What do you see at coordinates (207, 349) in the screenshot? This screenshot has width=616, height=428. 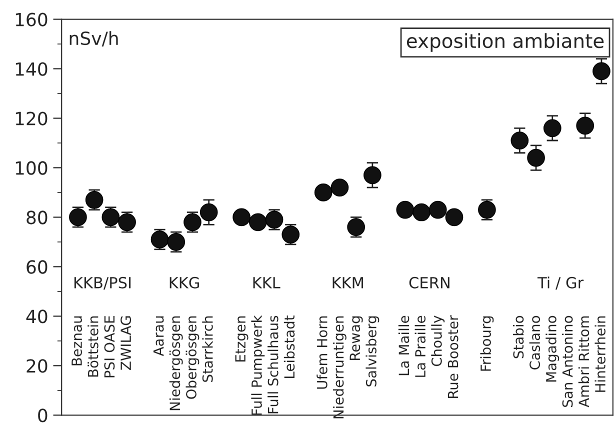 I see `x-tick-label: Starrkirch` at bounding box center [207, 349].